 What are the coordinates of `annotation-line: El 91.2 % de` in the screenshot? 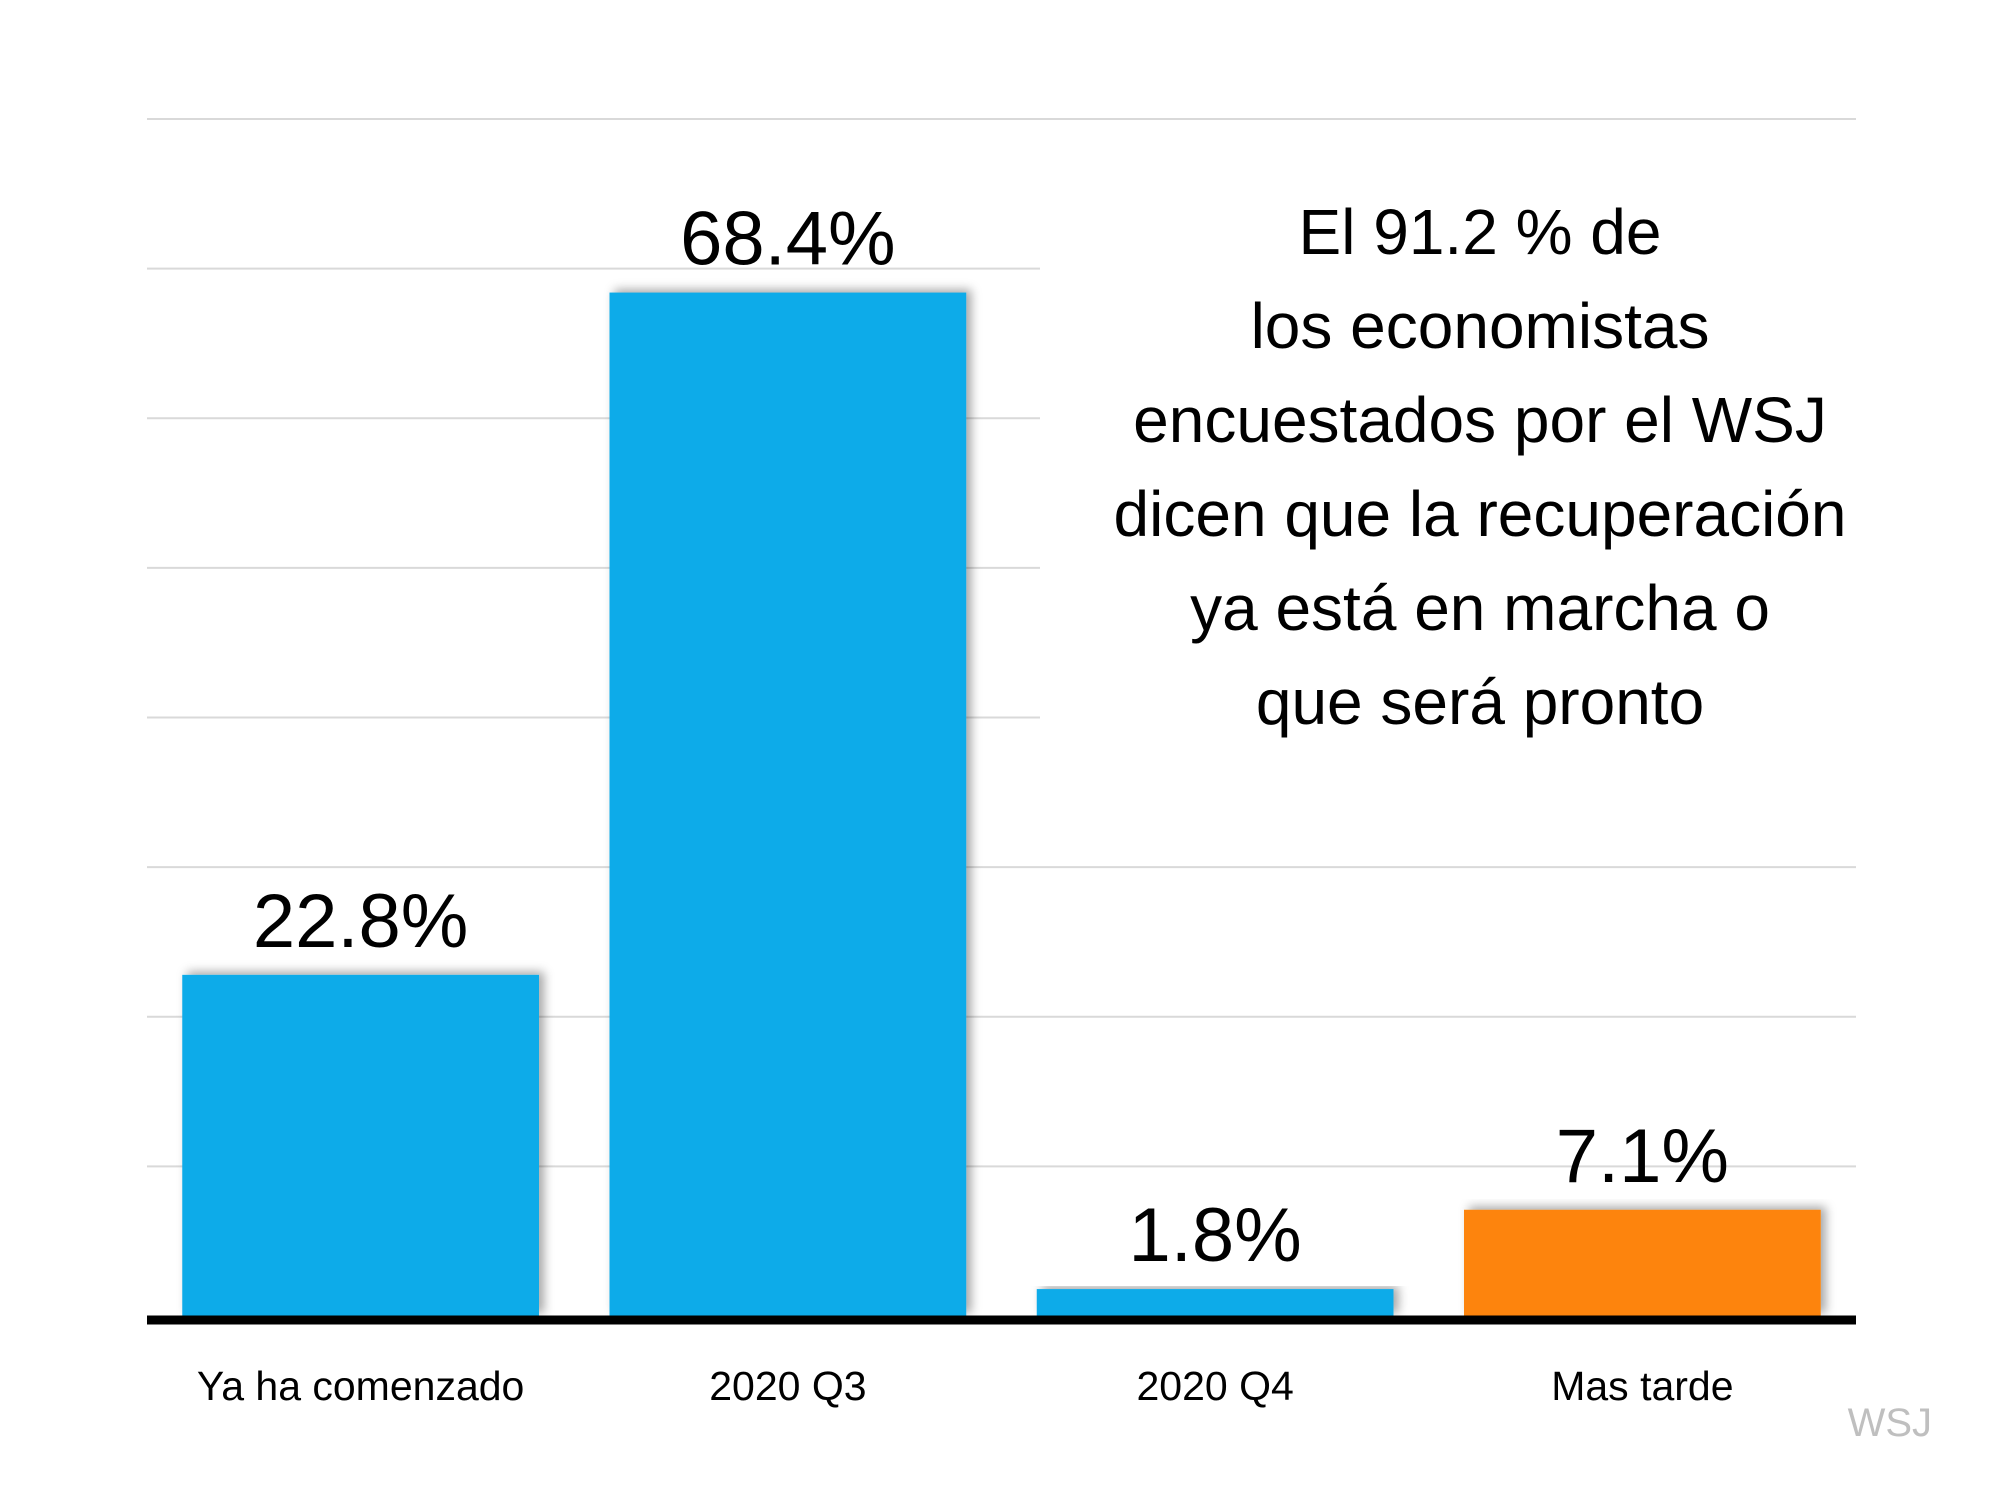 It's located at (1480, 232).